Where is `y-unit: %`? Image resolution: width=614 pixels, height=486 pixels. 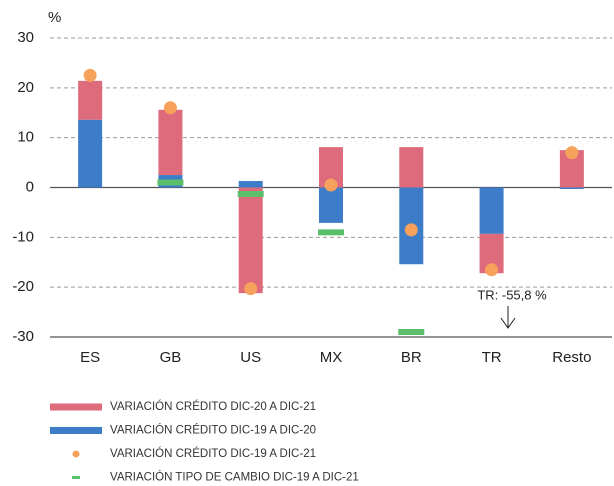 y-unit: % is located at coordinates (54, 17).